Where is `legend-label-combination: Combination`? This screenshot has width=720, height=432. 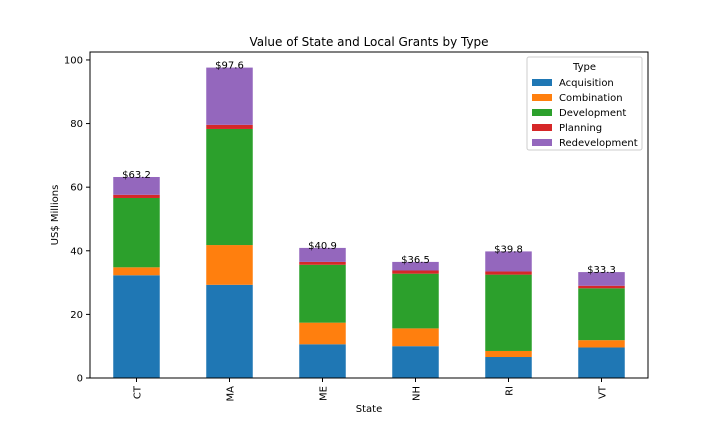
legend-label-combination: Combination is located at coordinates (591, 98).